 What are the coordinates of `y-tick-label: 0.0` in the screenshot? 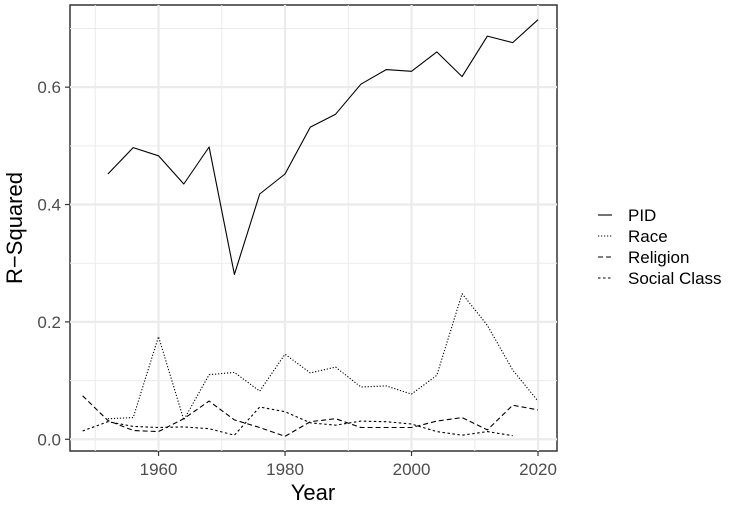 It's located at (49, 439).